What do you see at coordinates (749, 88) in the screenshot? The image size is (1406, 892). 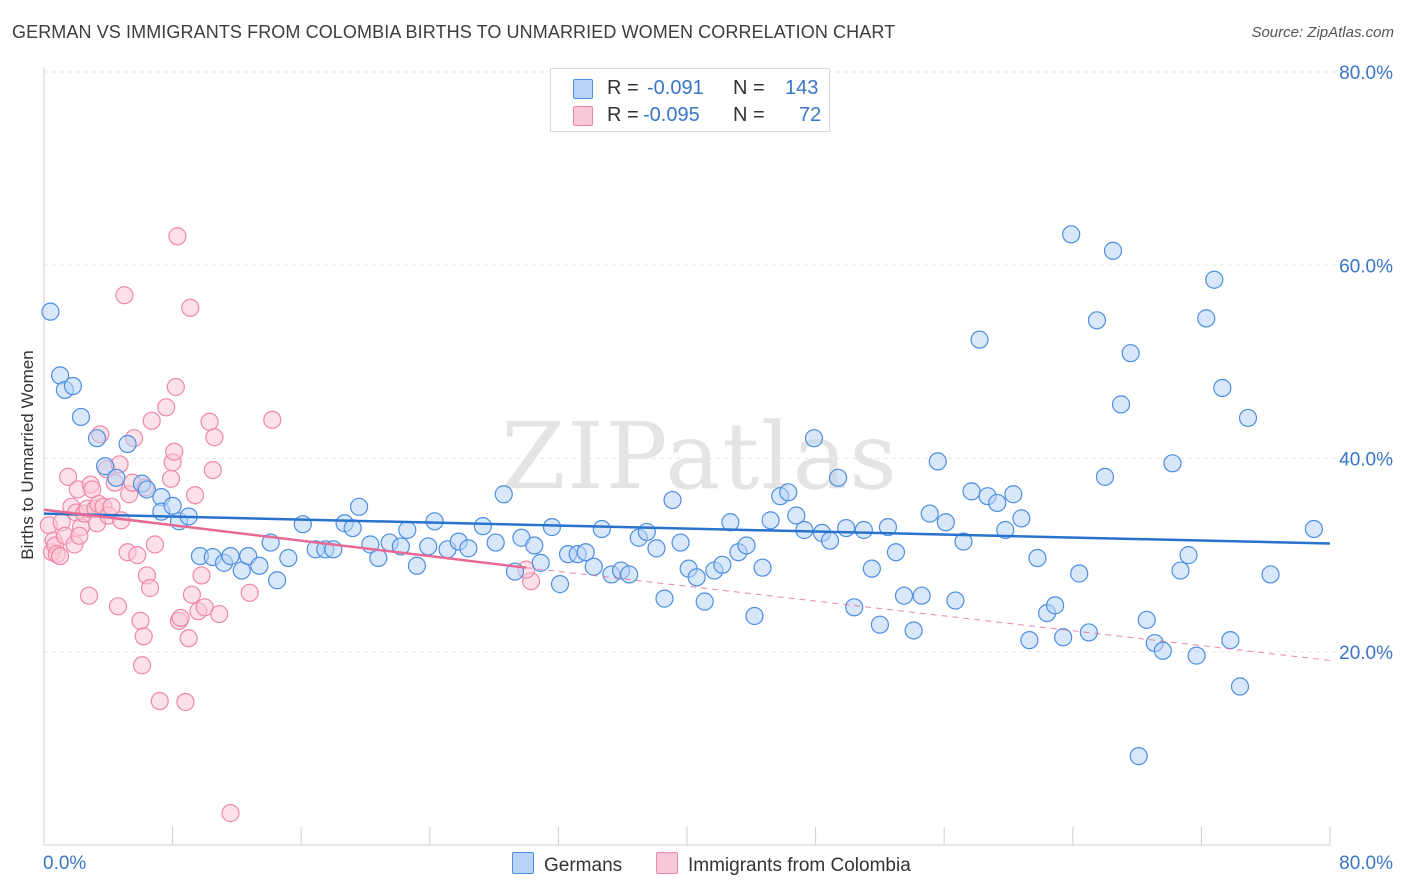 I see `legend-n-label: N =` at bounding box center [749, 88].